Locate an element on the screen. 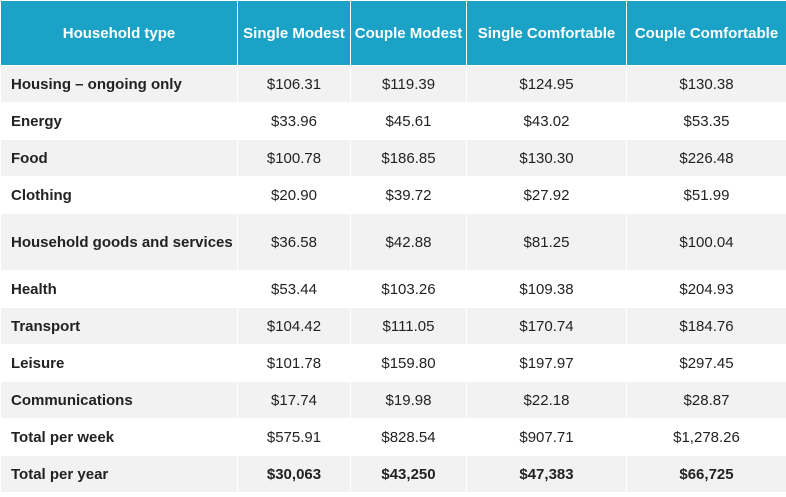 This screenshot has width=786, height=497. row-label: Transport is located at coordinates (119, 326).